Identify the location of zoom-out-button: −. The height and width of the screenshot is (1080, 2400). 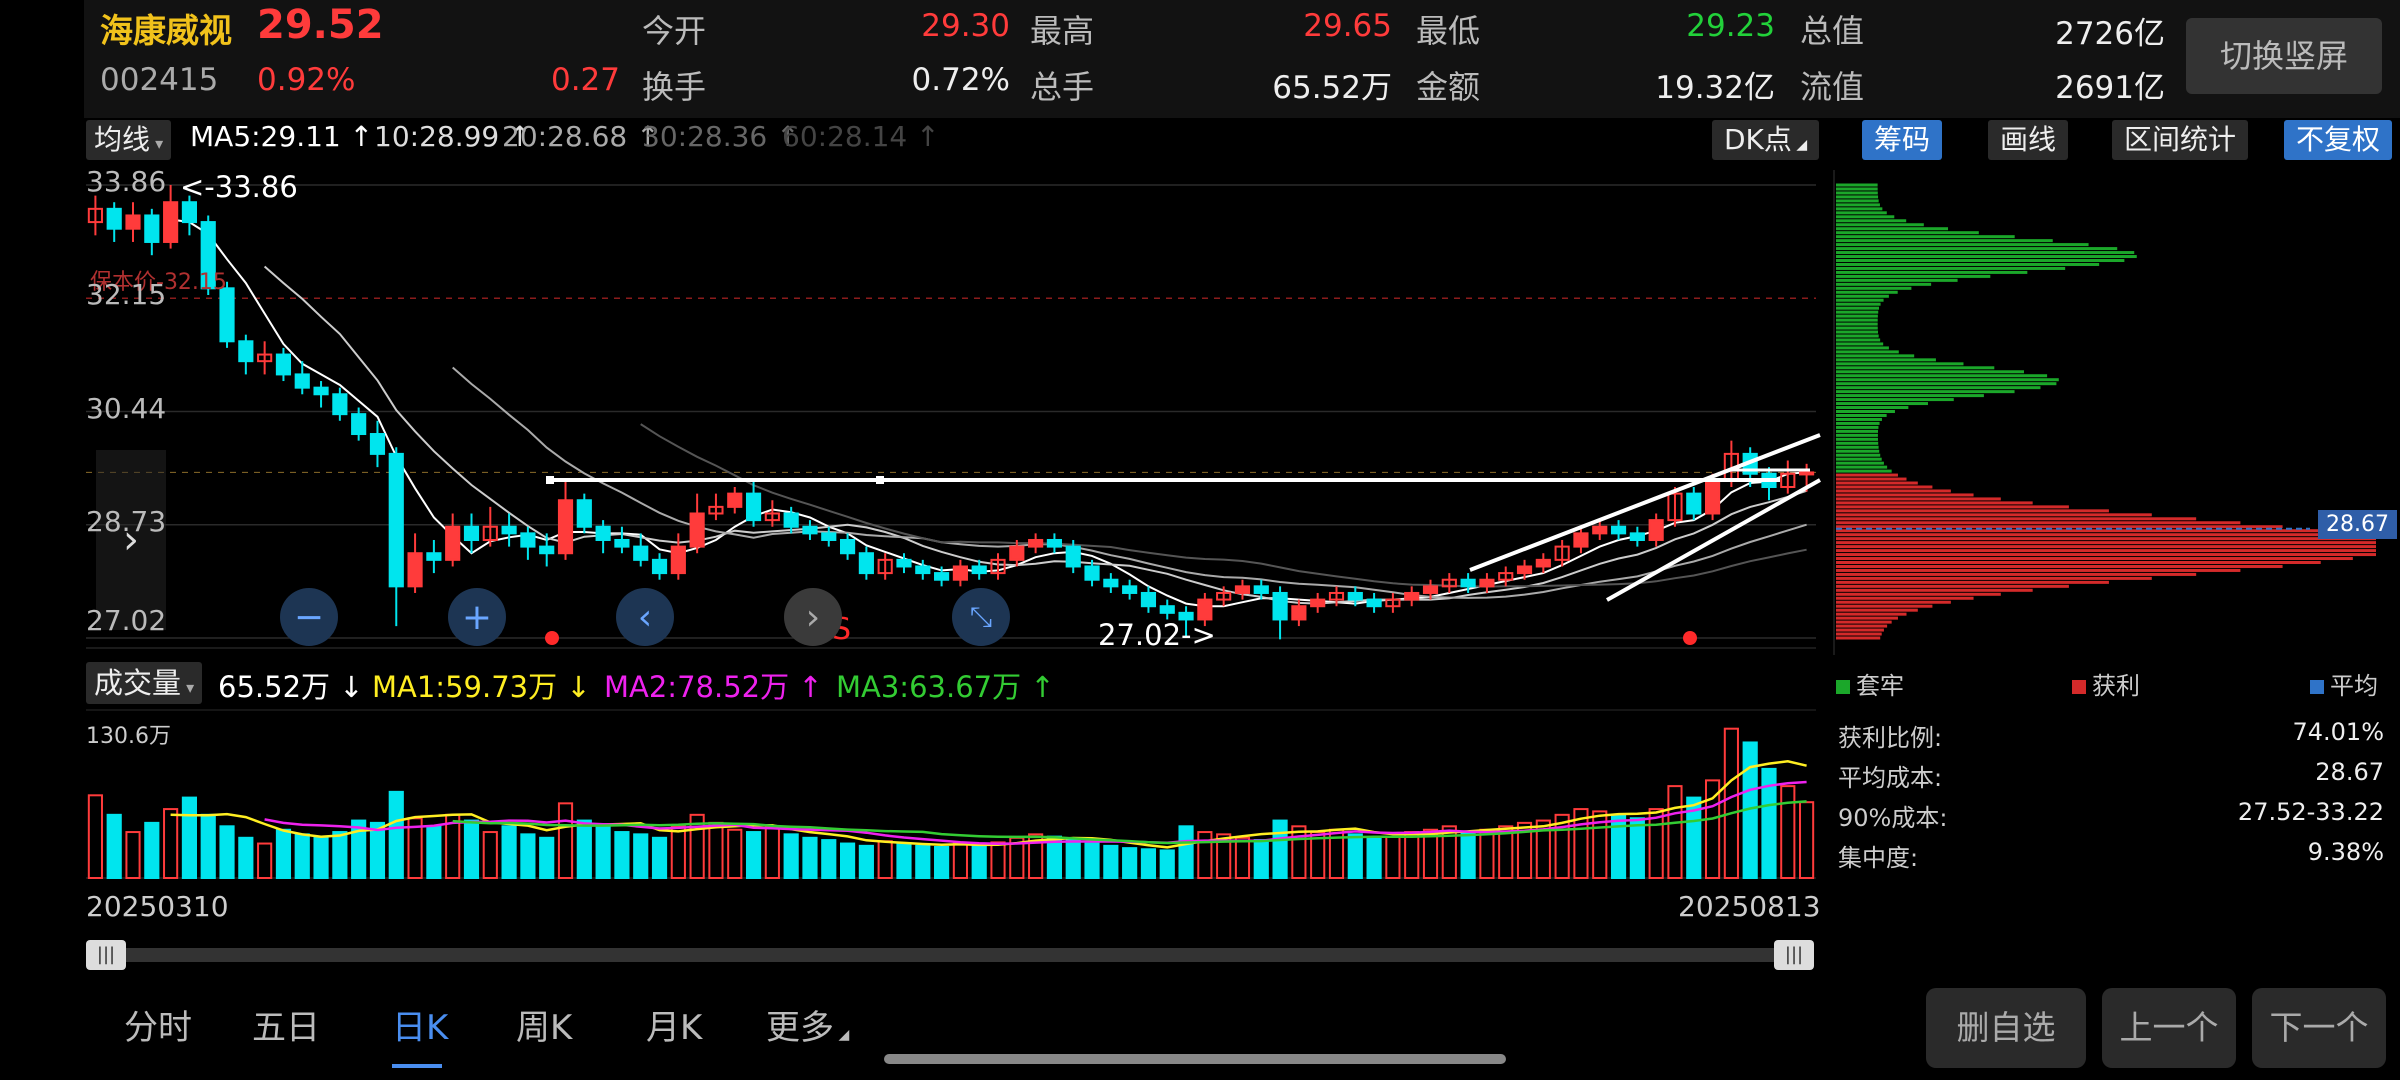
(309, 617).